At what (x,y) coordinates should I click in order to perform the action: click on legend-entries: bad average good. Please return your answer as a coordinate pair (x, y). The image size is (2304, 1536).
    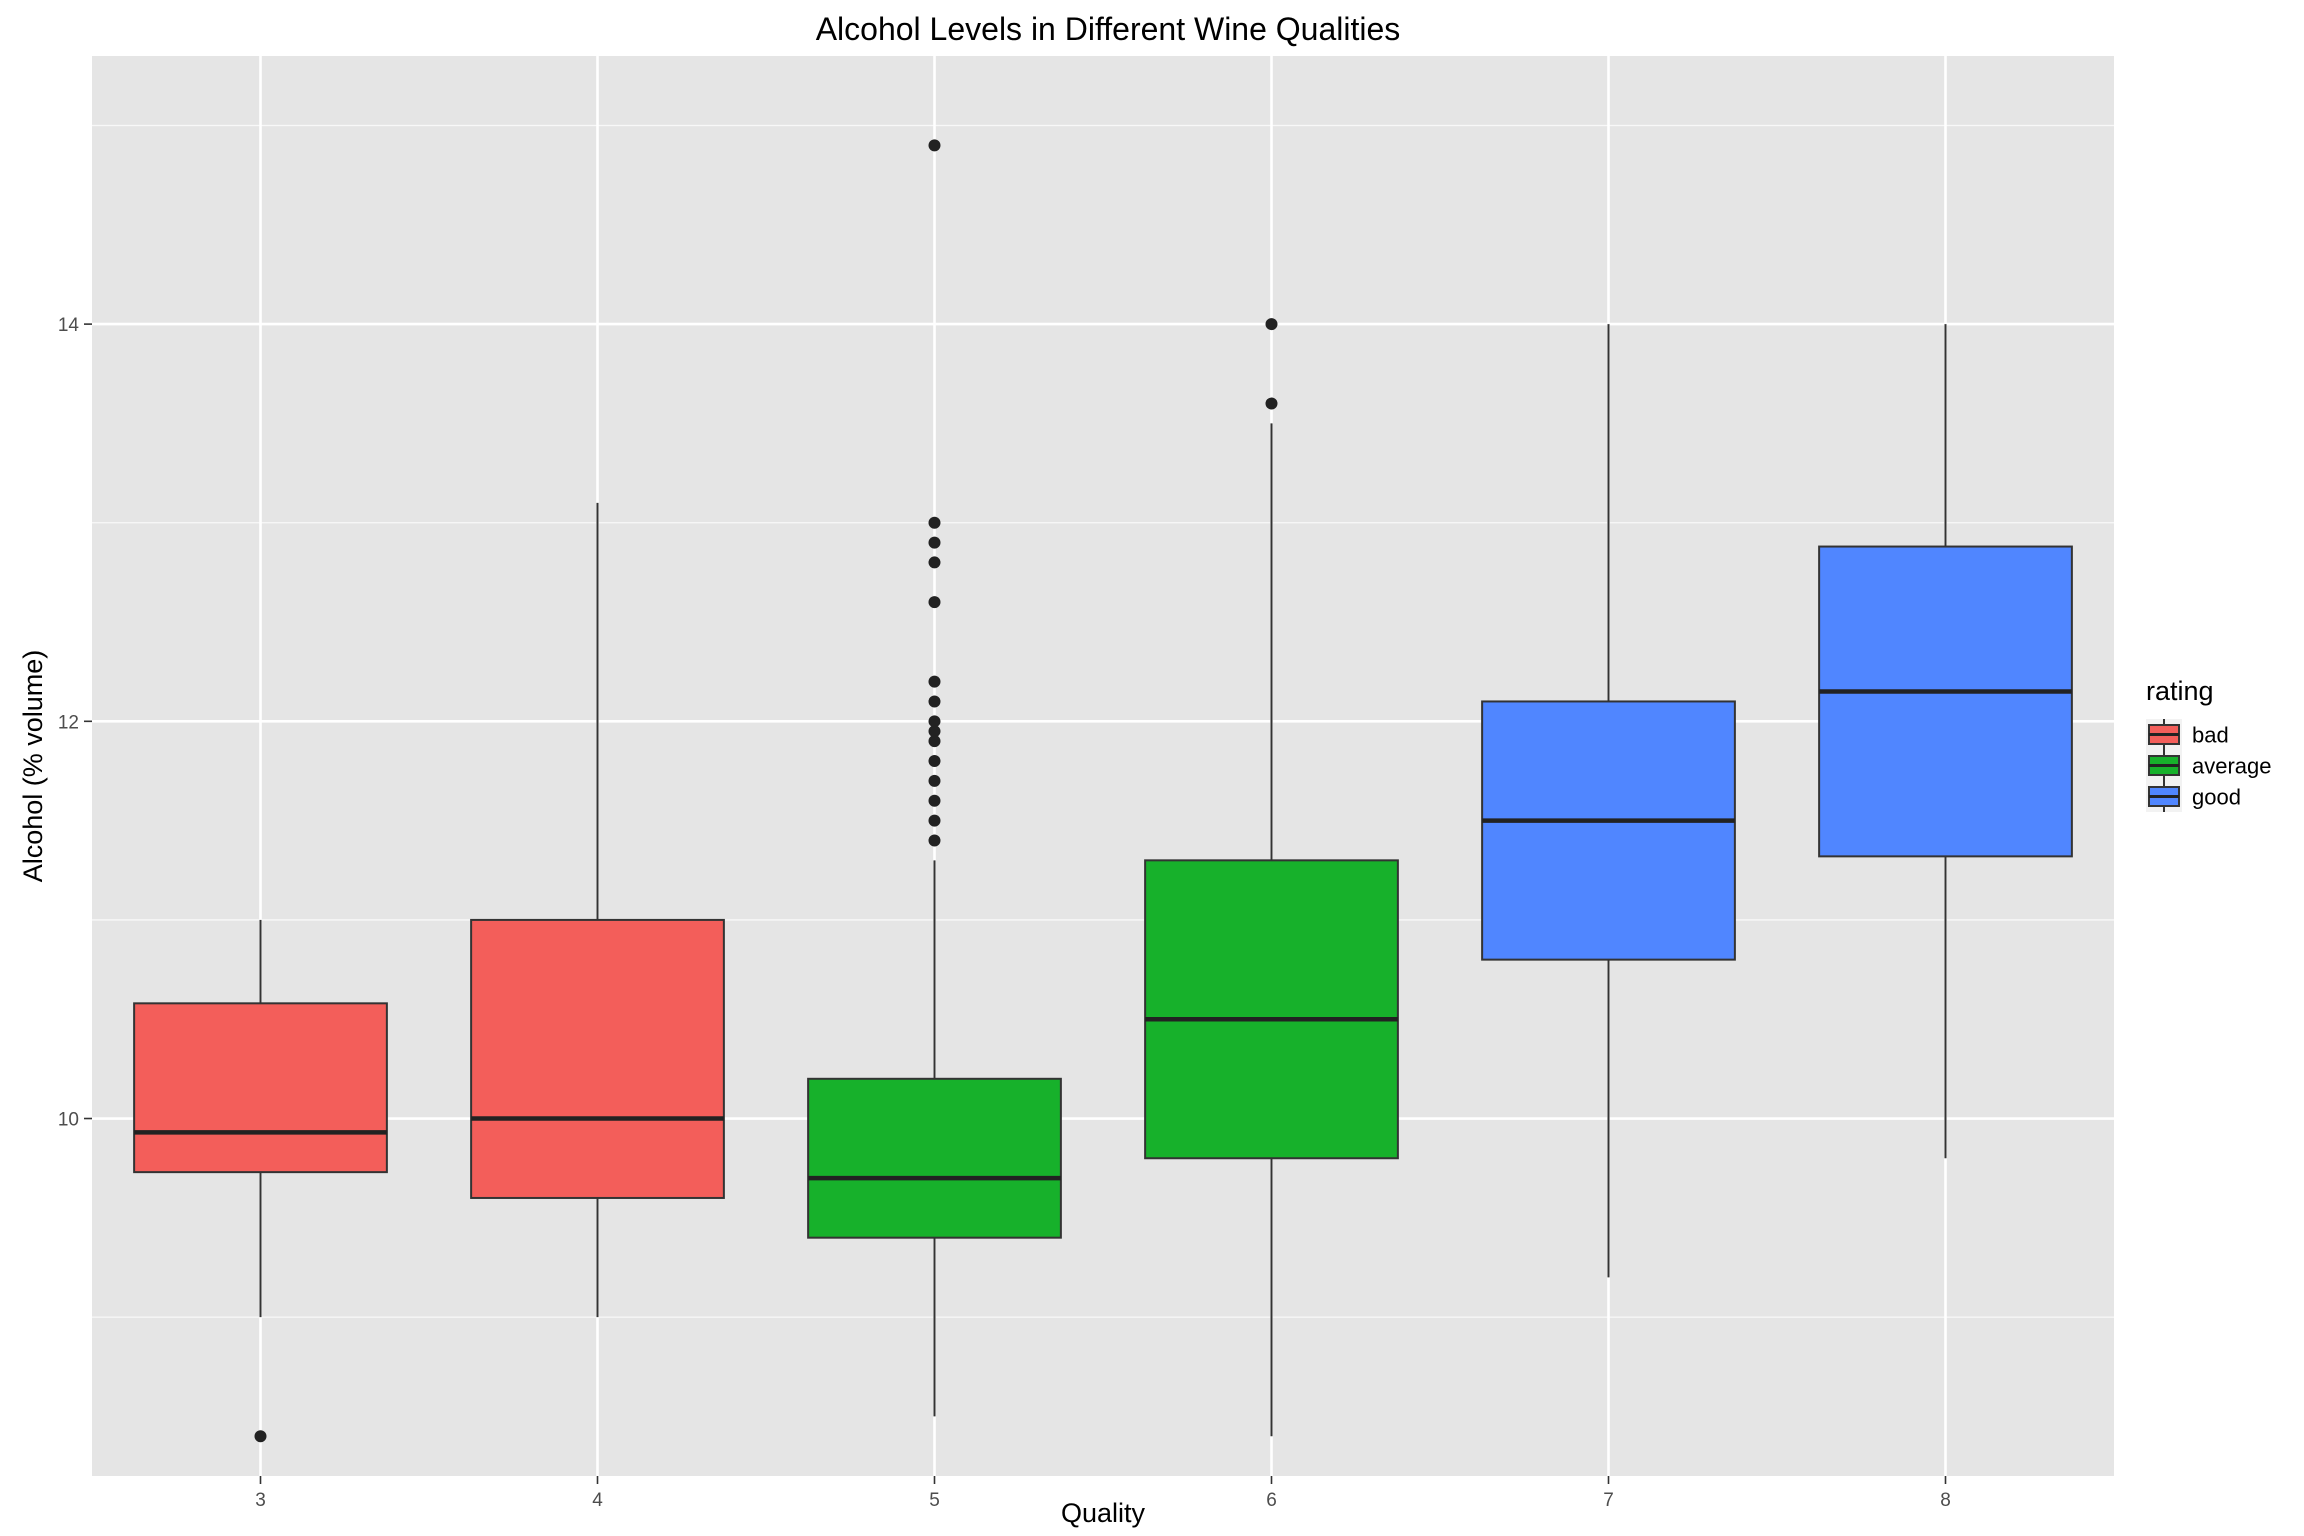
    Looking at the image, I should click on (2209, 765).